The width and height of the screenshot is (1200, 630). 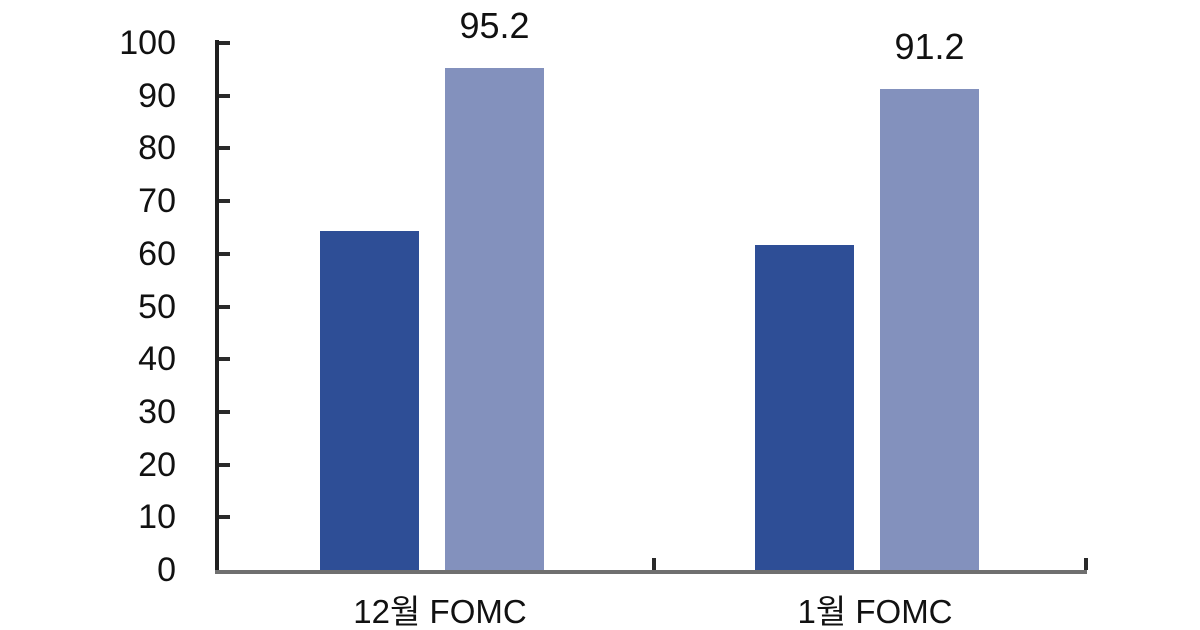 What do you see at coordinates (157, 95) in the screenshot?
I see `y-tick-label: 90` at bounding box center [157, 95].